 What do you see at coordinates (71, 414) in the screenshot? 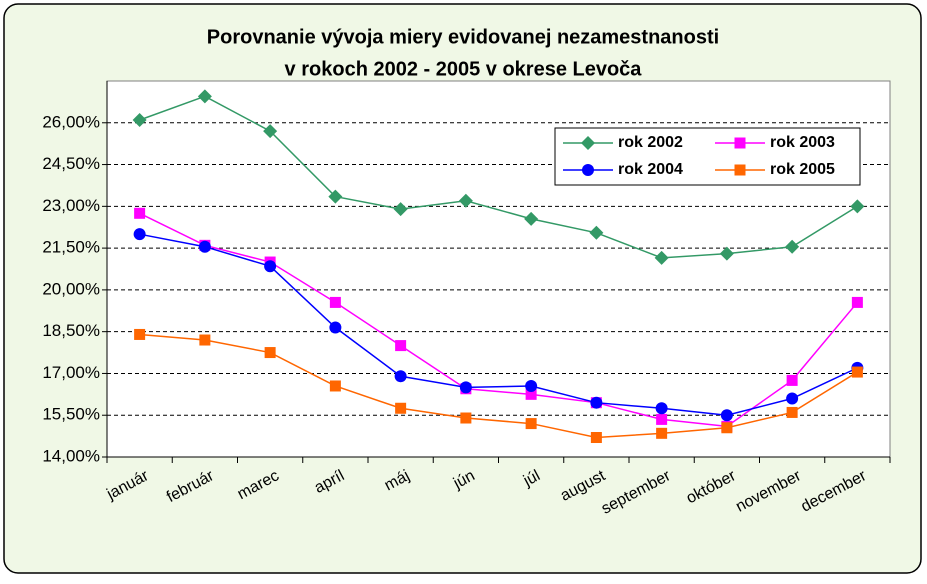
I see `y-tick-label: 15,50%` at bounding box center [71, 414].